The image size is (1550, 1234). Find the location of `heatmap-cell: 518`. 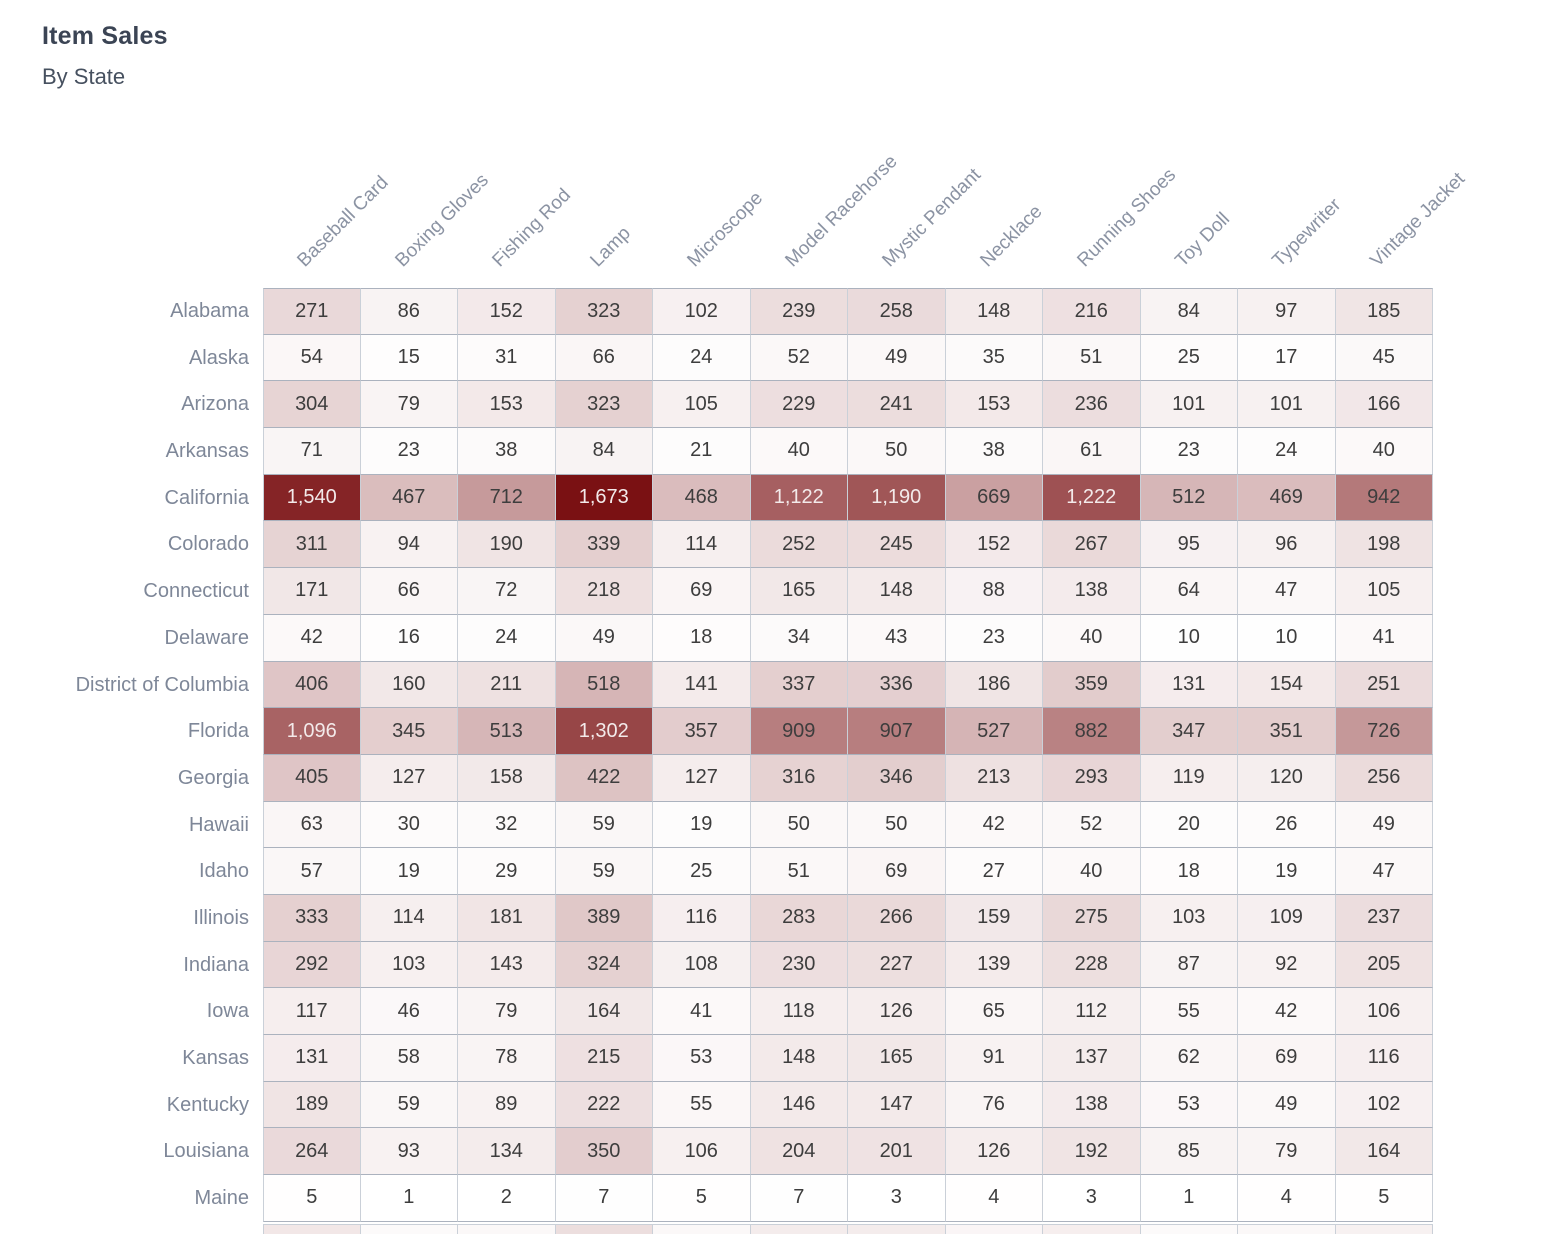

heatmap-cell: 518 is located at coordinates (604, 685).